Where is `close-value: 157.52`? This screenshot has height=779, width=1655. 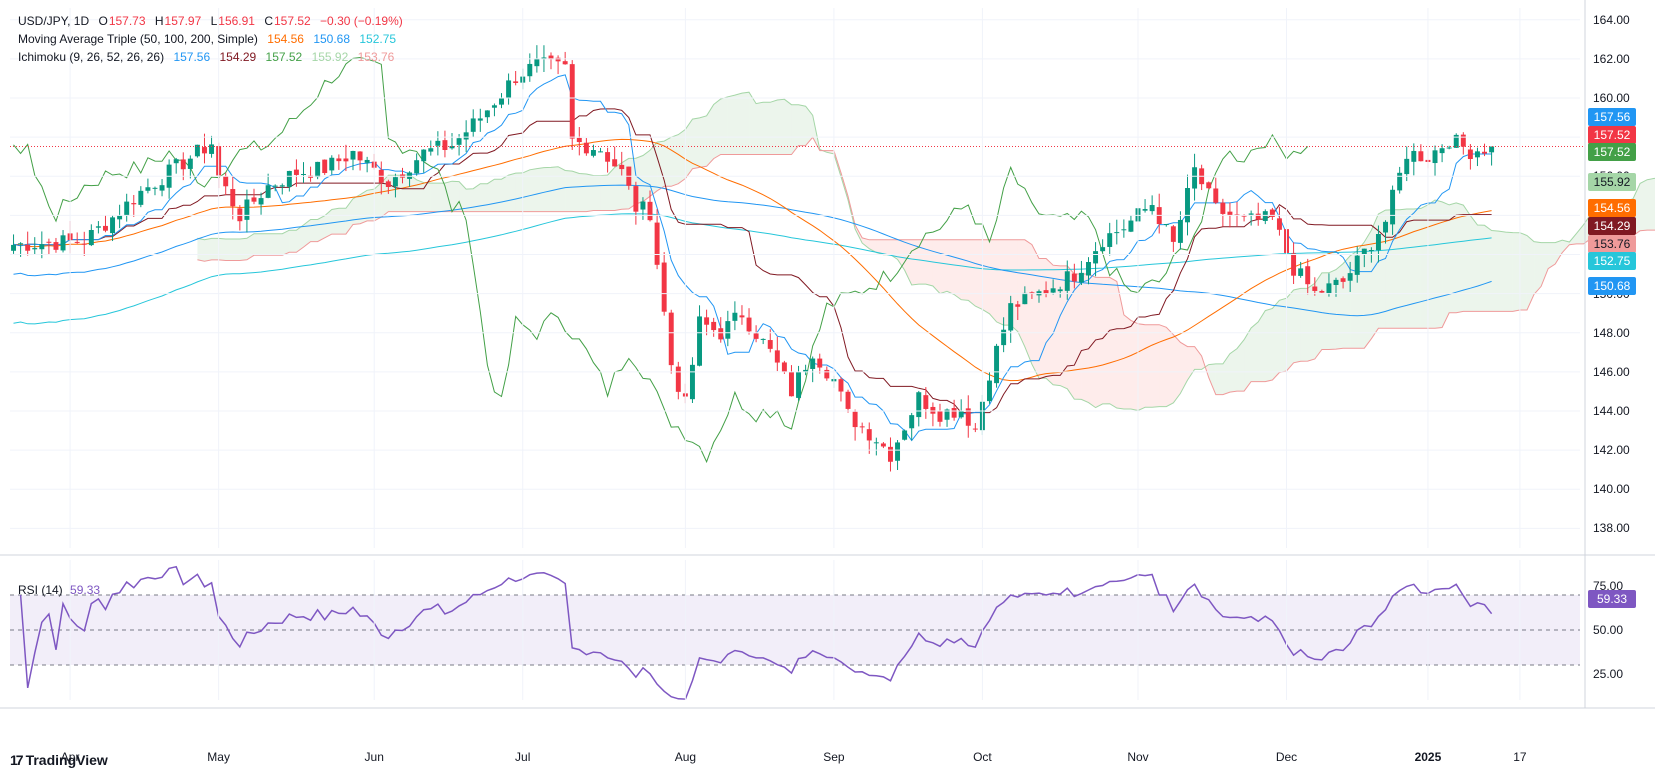 close-value: 157.52 is located at coordinates (292, 21).